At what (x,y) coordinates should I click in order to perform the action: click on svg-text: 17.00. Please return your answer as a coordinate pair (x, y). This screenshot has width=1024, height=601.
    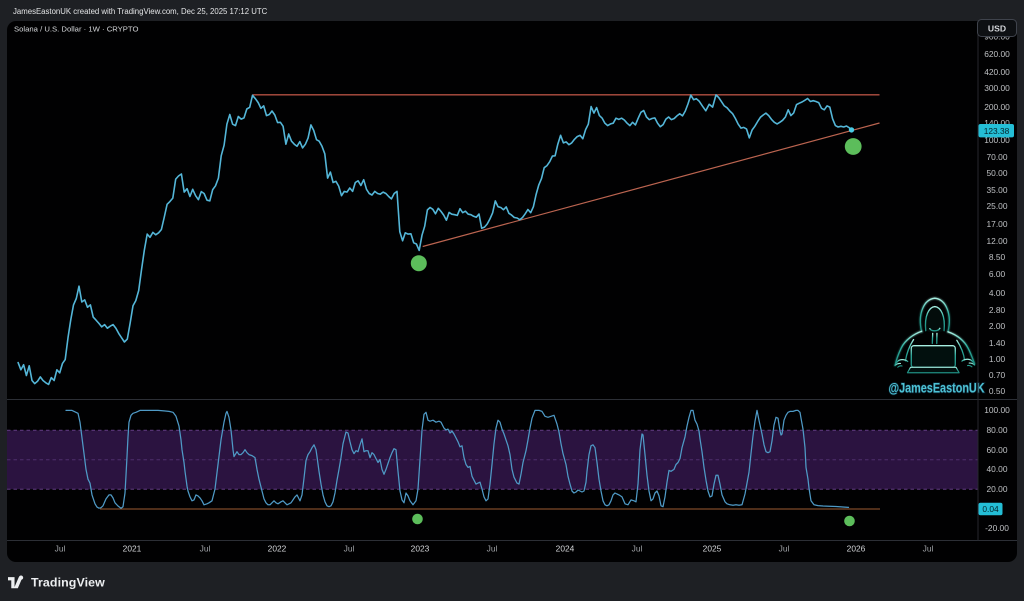
    Looking at the image, I should click on (997, 224).